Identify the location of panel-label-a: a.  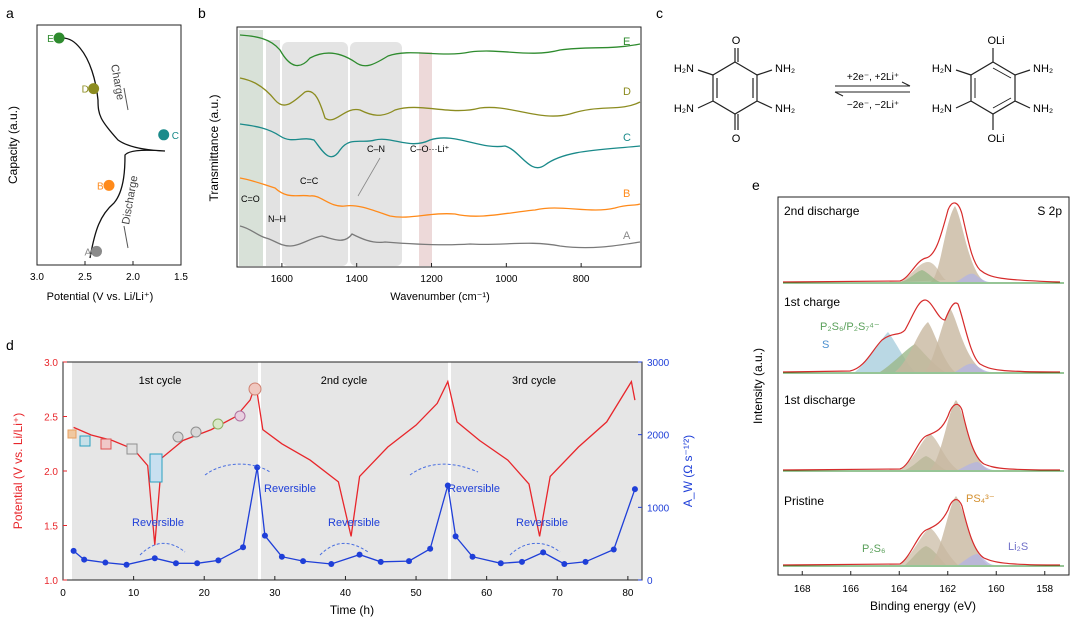
(10, 13).